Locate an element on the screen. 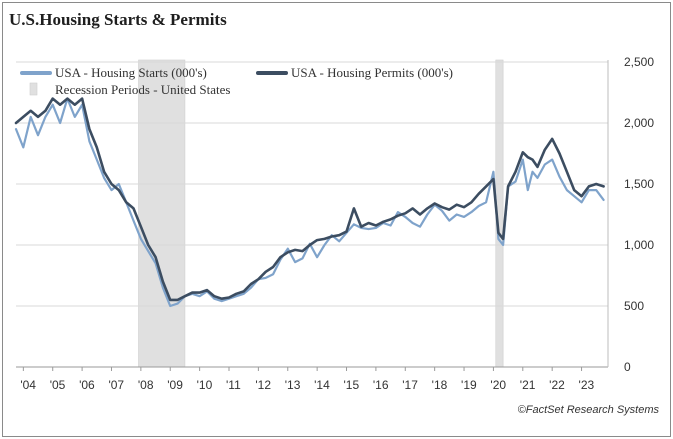  x-tick-label: '11 is located at coordinates (233, 385).